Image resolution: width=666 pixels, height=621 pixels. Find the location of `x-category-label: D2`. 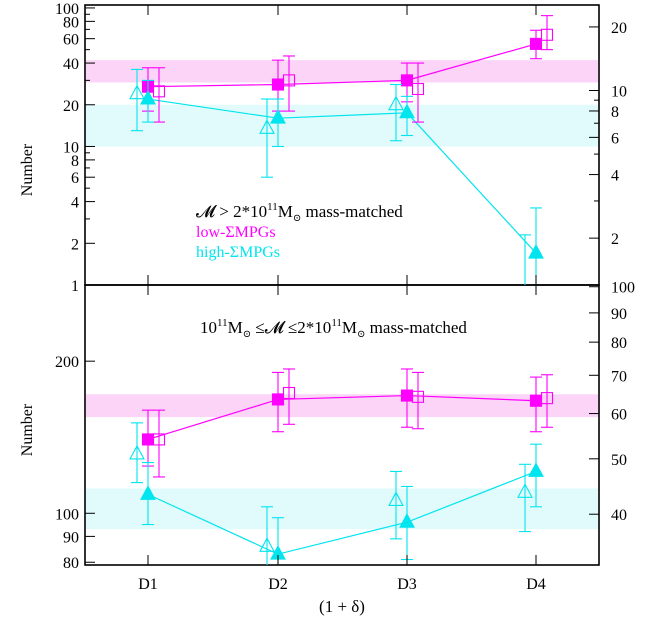

x-category-label: D2 is located at coordinates (278, 584).